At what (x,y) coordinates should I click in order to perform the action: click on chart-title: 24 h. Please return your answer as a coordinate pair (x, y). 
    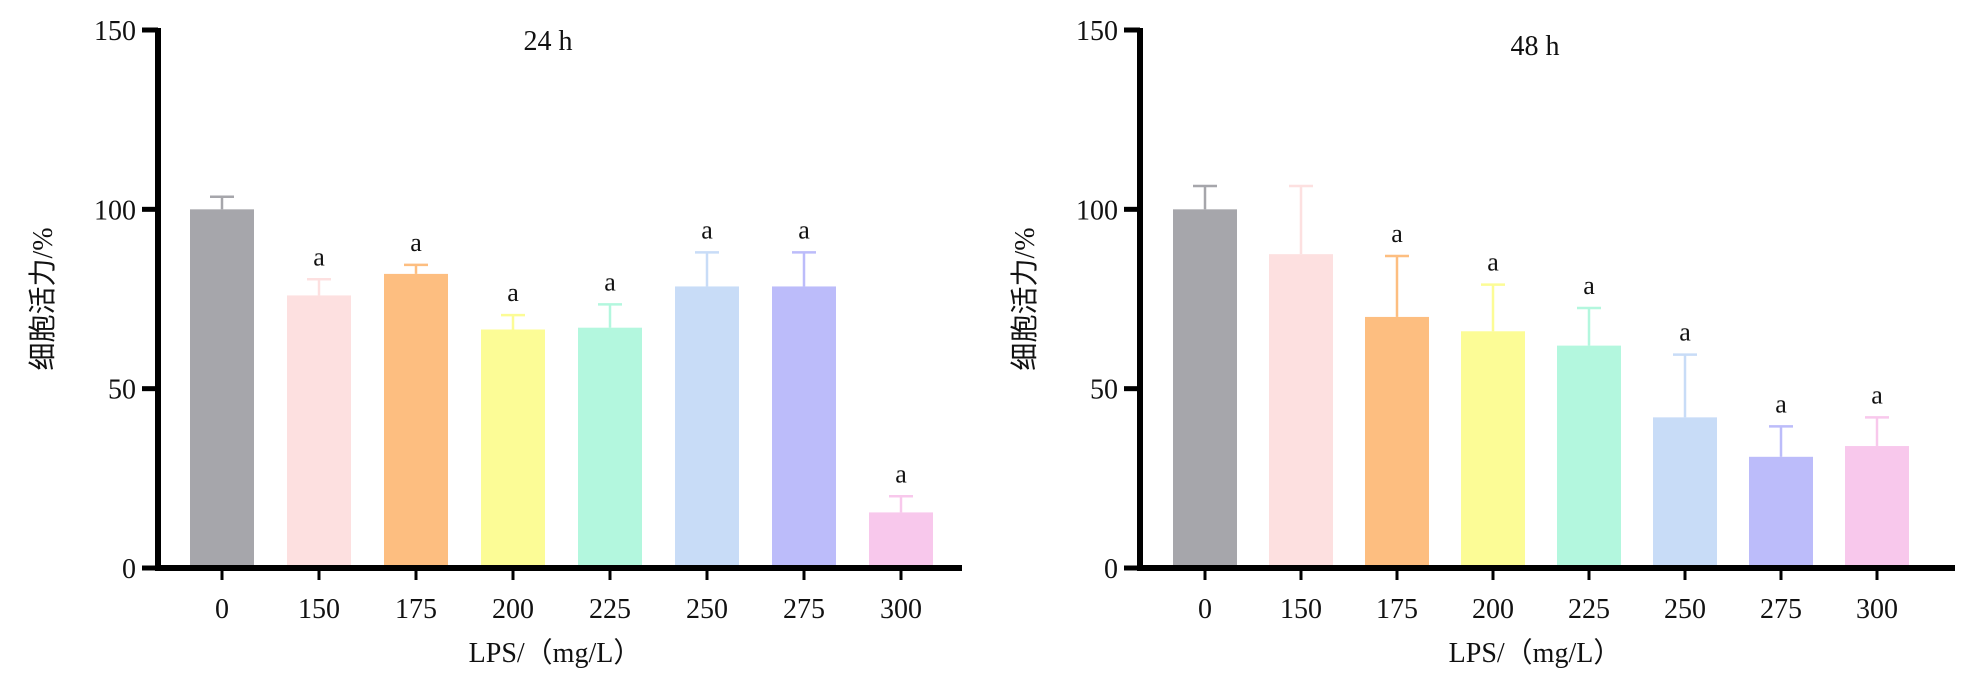
    Looking at the image, I should click on (548, 41).